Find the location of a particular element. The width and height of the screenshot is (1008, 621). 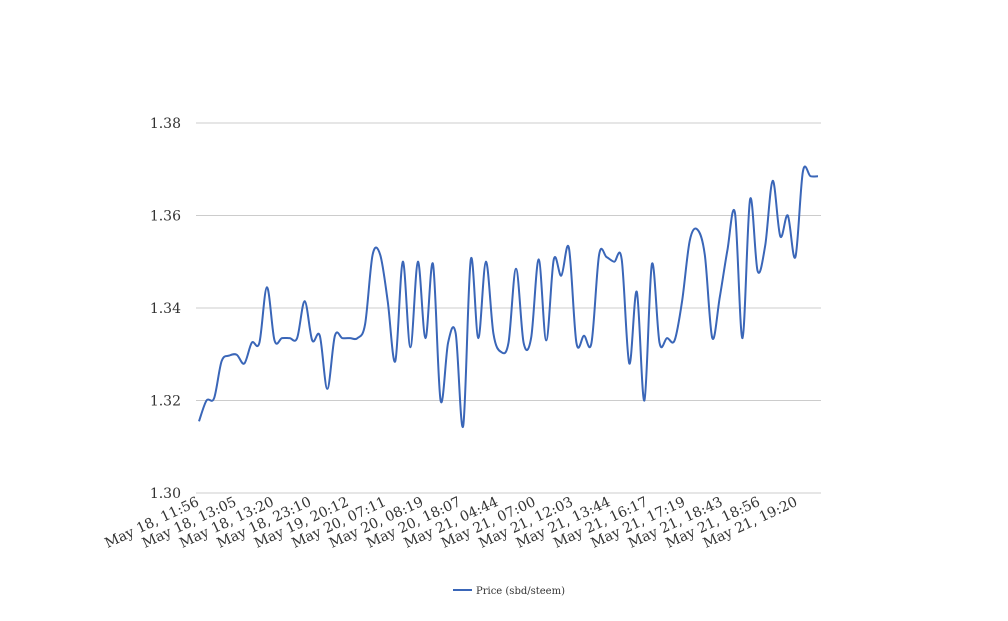

y-tick-label: 1.36 is located at coordinates (165, 217).